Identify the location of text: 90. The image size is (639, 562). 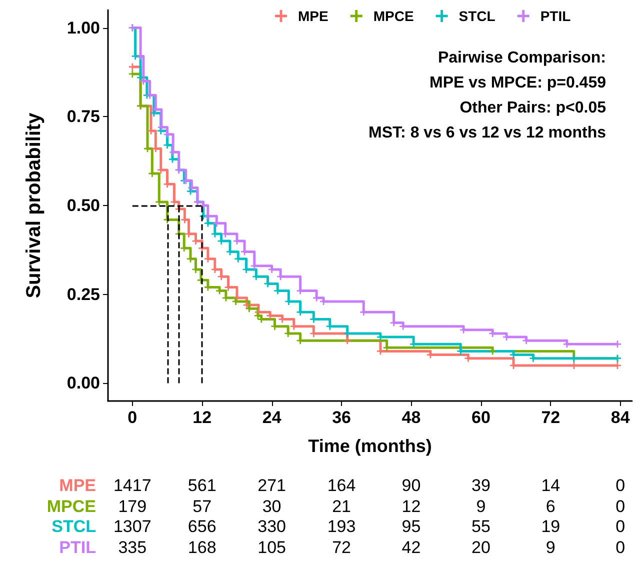
(411, 486).